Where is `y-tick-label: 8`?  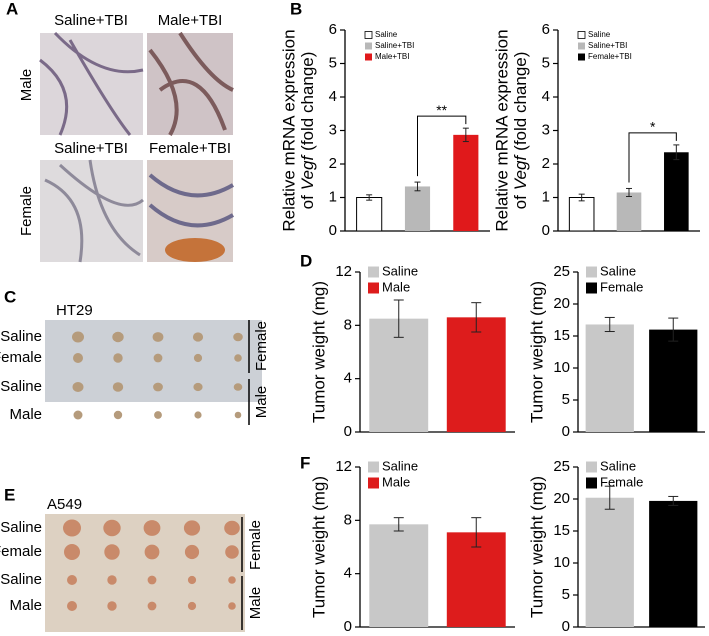 y-tick-label: 8 is located at coordinates (348, 324).